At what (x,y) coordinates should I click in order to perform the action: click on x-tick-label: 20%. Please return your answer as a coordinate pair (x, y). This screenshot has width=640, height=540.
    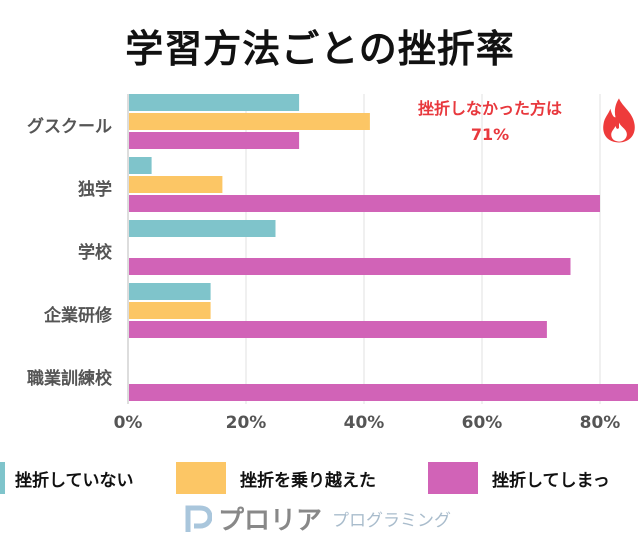
    Looking at the image, I should click on (246, 423).